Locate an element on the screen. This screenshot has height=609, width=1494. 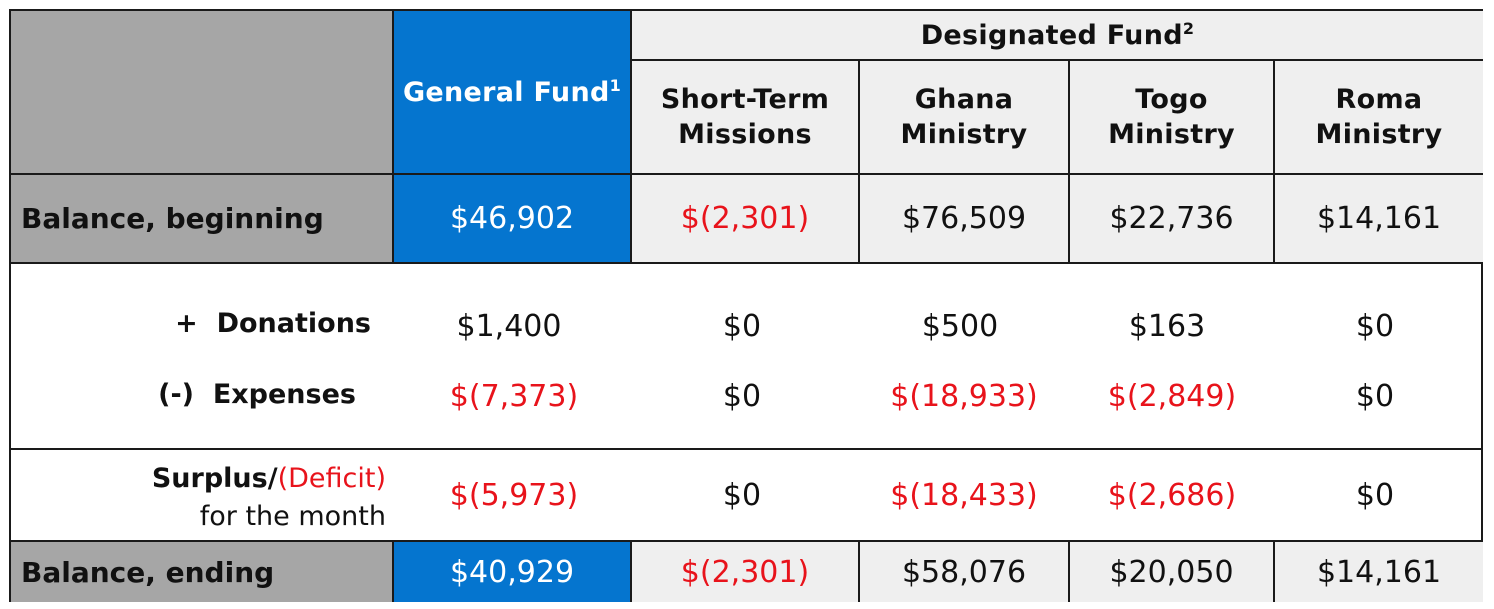
designated-fund-header: Designated Fund2 is located at coordinates (1057, 36).